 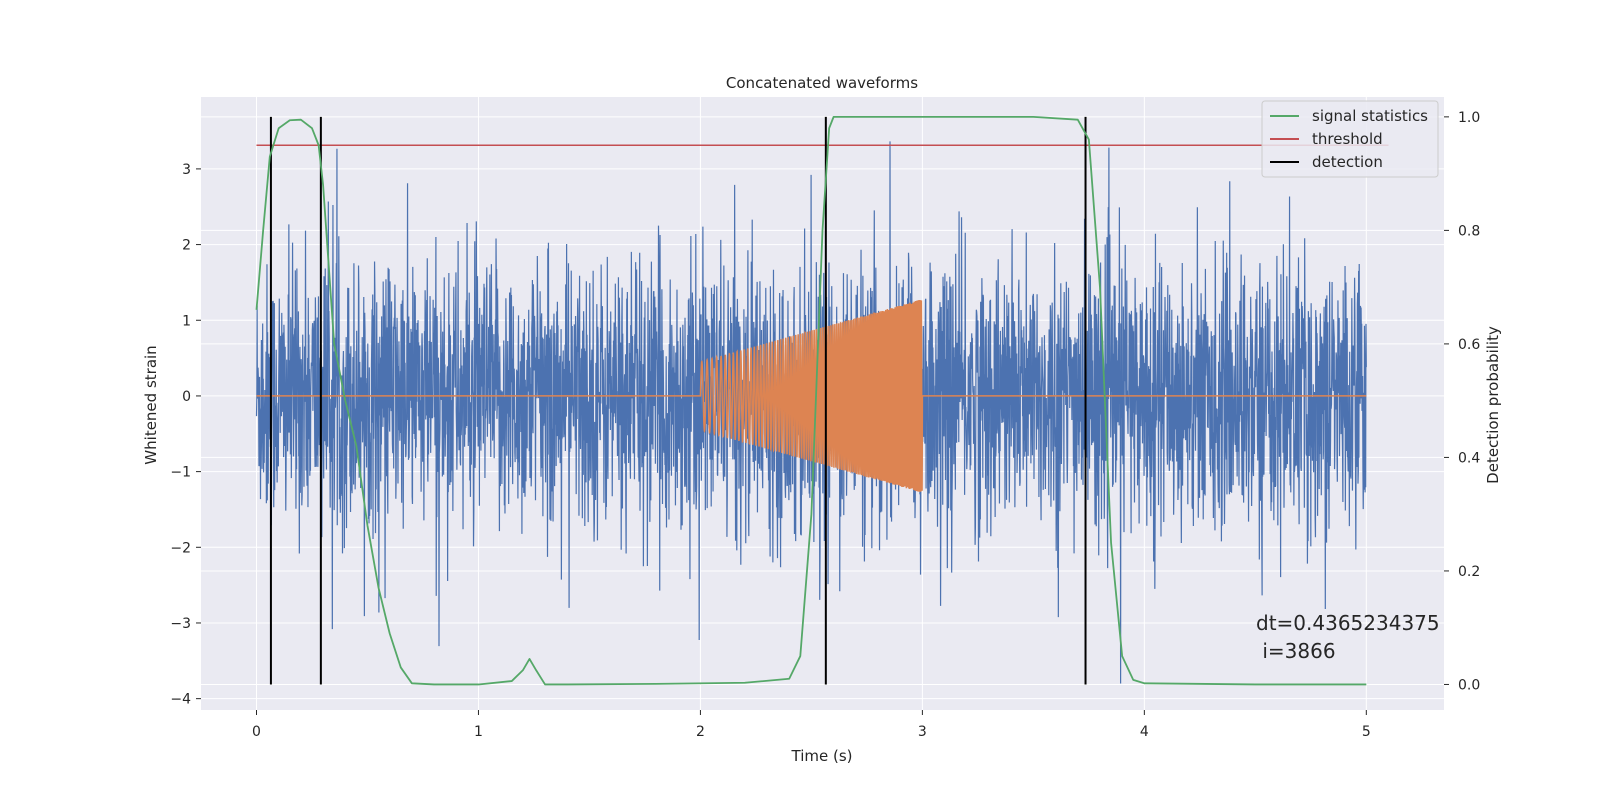 I want to click on y2-tick-label: 0.4, so click(x=1469, y=458).